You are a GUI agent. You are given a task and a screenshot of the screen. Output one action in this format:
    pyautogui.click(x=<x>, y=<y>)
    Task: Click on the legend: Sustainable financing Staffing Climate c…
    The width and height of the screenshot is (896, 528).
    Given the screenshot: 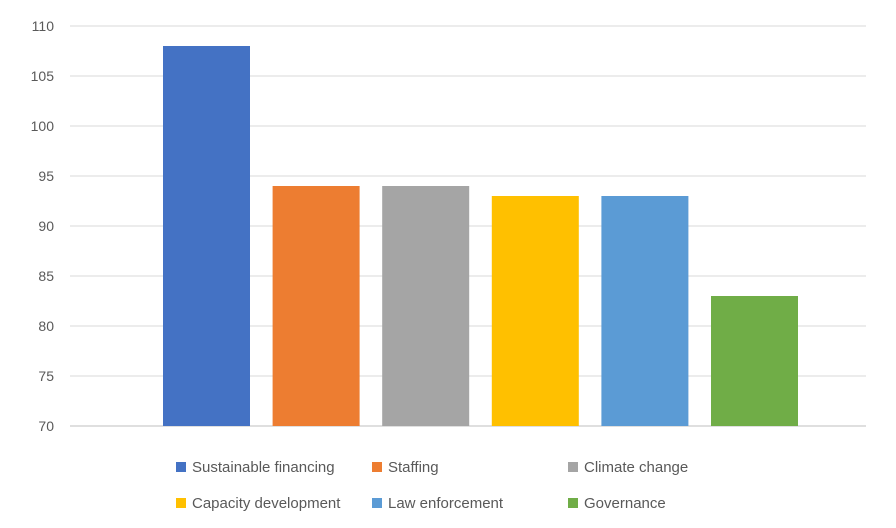 What is the action you would take?
    pyautogui.click(x=456, y=492)
    